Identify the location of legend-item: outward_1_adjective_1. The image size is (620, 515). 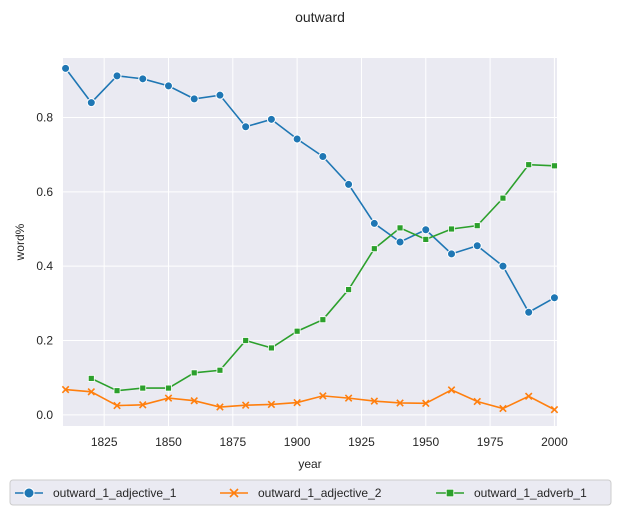
(96, 493).